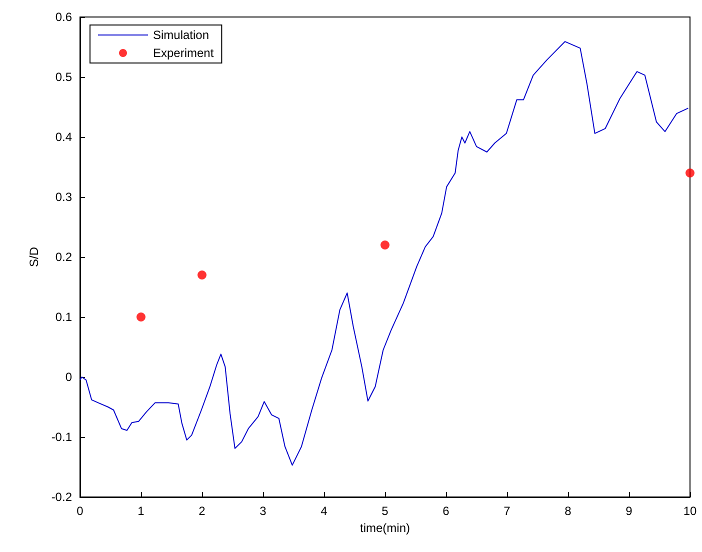 Image resolution: width=702 pixels, height=552 pixels. I want to click on x-tick-label: 6, so click(446, 511).